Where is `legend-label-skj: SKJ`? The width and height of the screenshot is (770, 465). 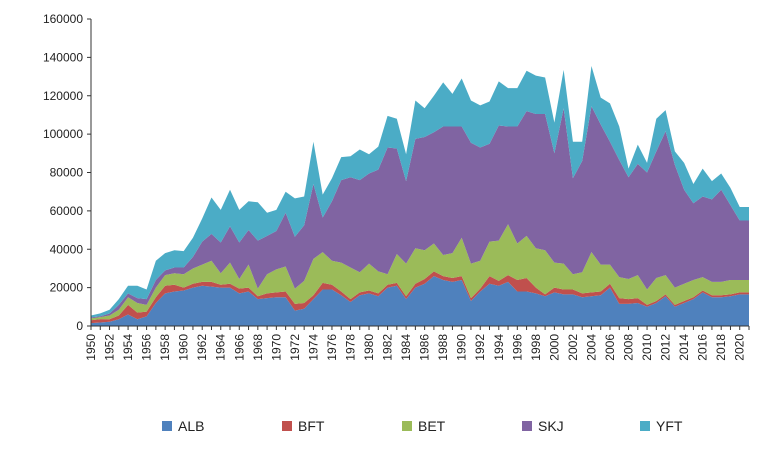 legend-label-skj: SKJ is located at coordinates (551, 426).